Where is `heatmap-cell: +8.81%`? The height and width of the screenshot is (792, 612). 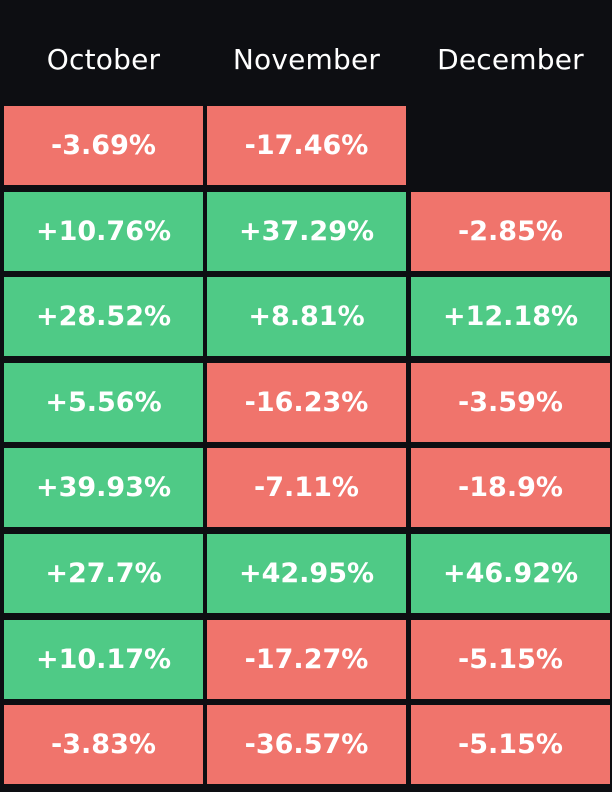 heatmap-cell: +8.81% is located at coordinates (306, 316).